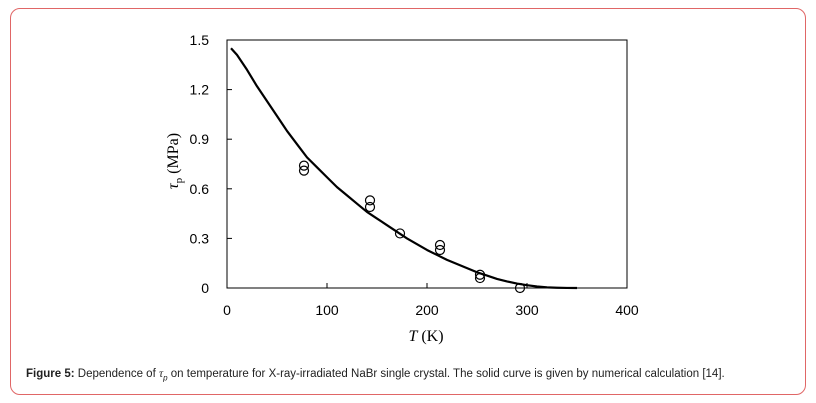 The image size is (816, 403). Describe the element at coordinates (200, 90) in the screenshot. I see `y-tick-label: 1.2` at that location.